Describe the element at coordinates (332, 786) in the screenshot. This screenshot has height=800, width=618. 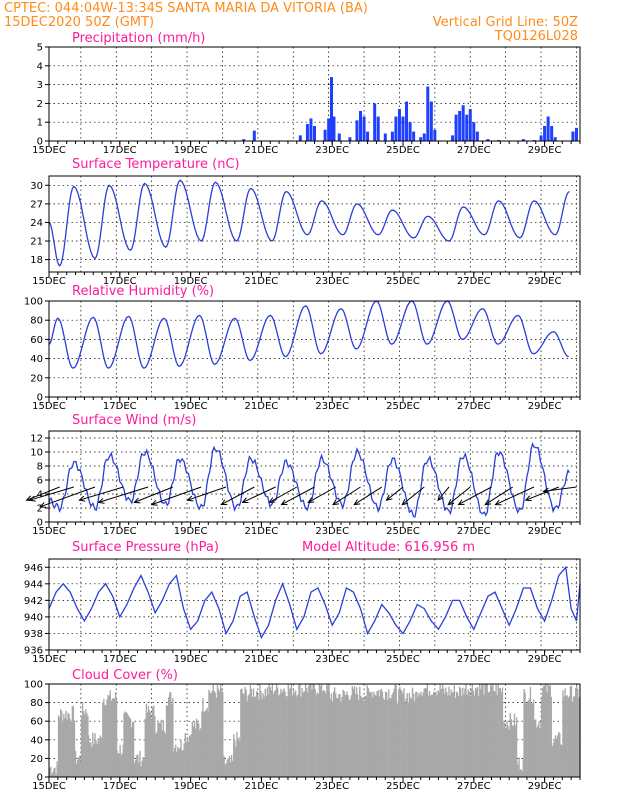
I see `cloud-cover-xtick-label: 23DEC` at that location.